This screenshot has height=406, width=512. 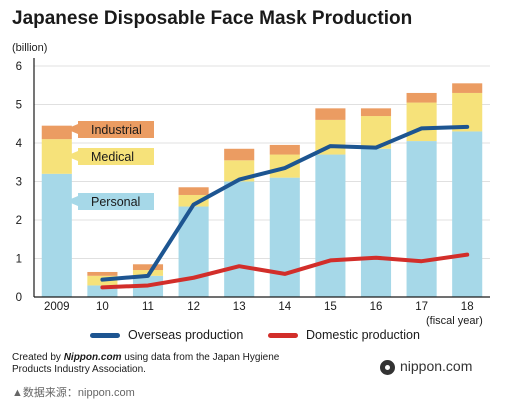 I want to click on bar-personal-2009, so click(x=56, y=235).